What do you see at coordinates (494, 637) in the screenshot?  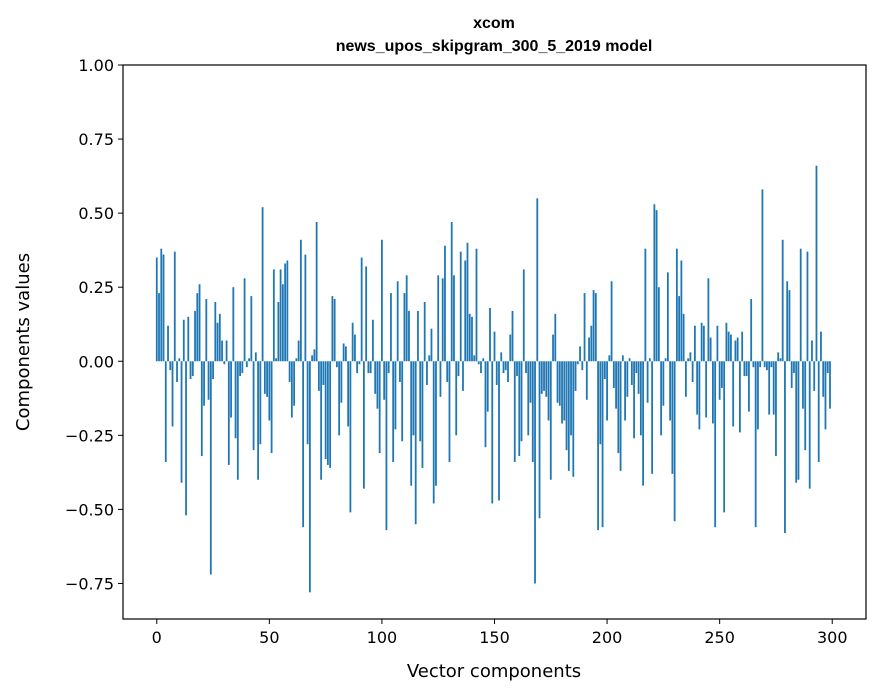 I see `x-tick-label: 150` at bounding box center [494, 637].